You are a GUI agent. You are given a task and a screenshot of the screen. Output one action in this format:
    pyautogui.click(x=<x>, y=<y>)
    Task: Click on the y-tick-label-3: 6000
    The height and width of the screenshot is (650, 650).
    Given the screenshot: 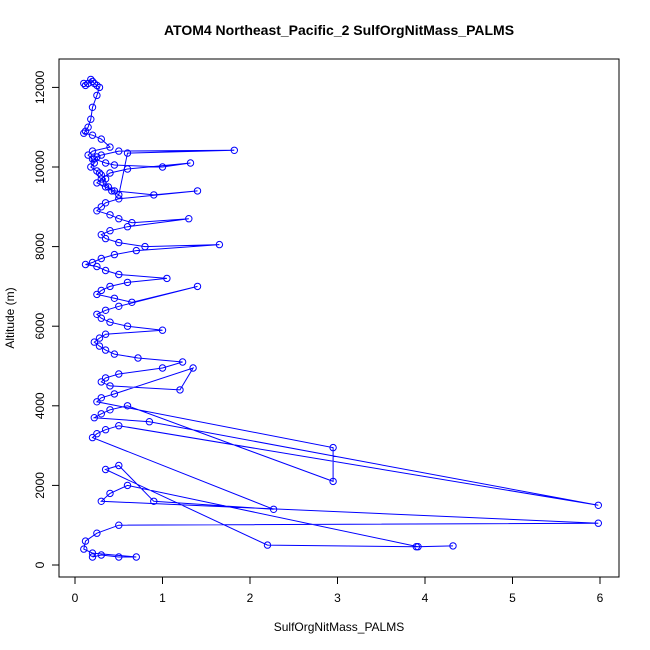 What is the action you would take?
    pyautogui.click(x=40, y=326)
    